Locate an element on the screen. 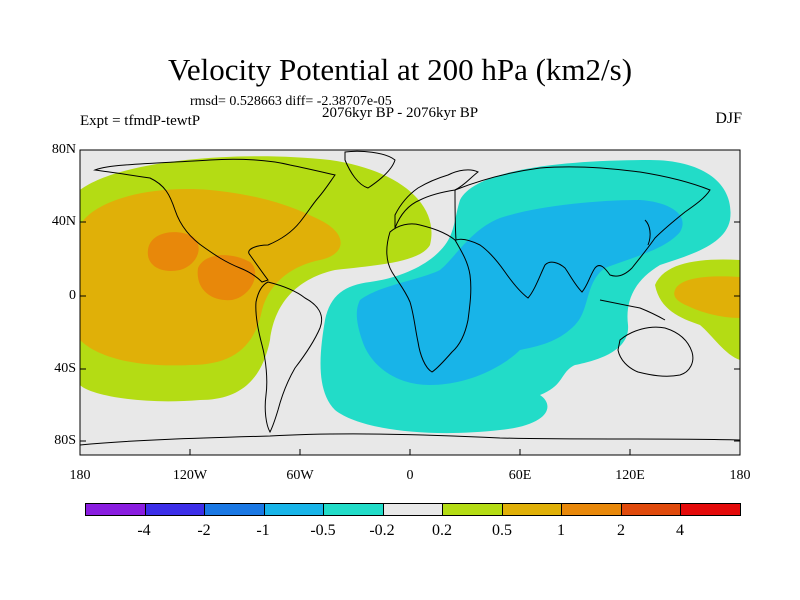  coastline-greenland is located at coordinates (370, 169).